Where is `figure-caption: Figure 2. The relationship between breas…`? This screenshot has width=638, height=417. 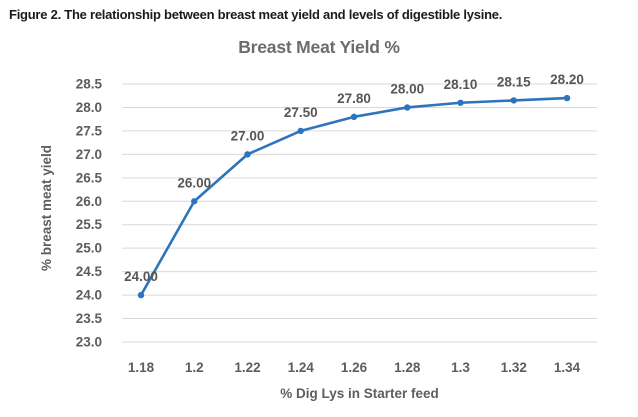
figure-caption: Figure 2. The relationship between breas… is located at coordinates (256, 14).